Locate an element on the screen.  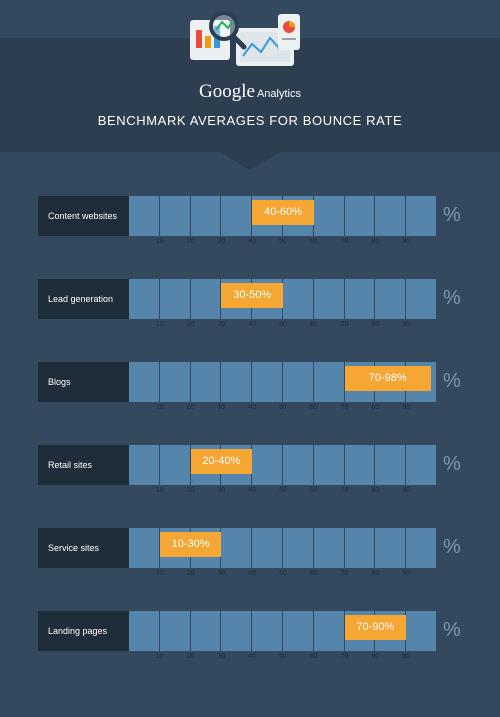
bar-track: 70-98% is located at coordinates (283, 382).